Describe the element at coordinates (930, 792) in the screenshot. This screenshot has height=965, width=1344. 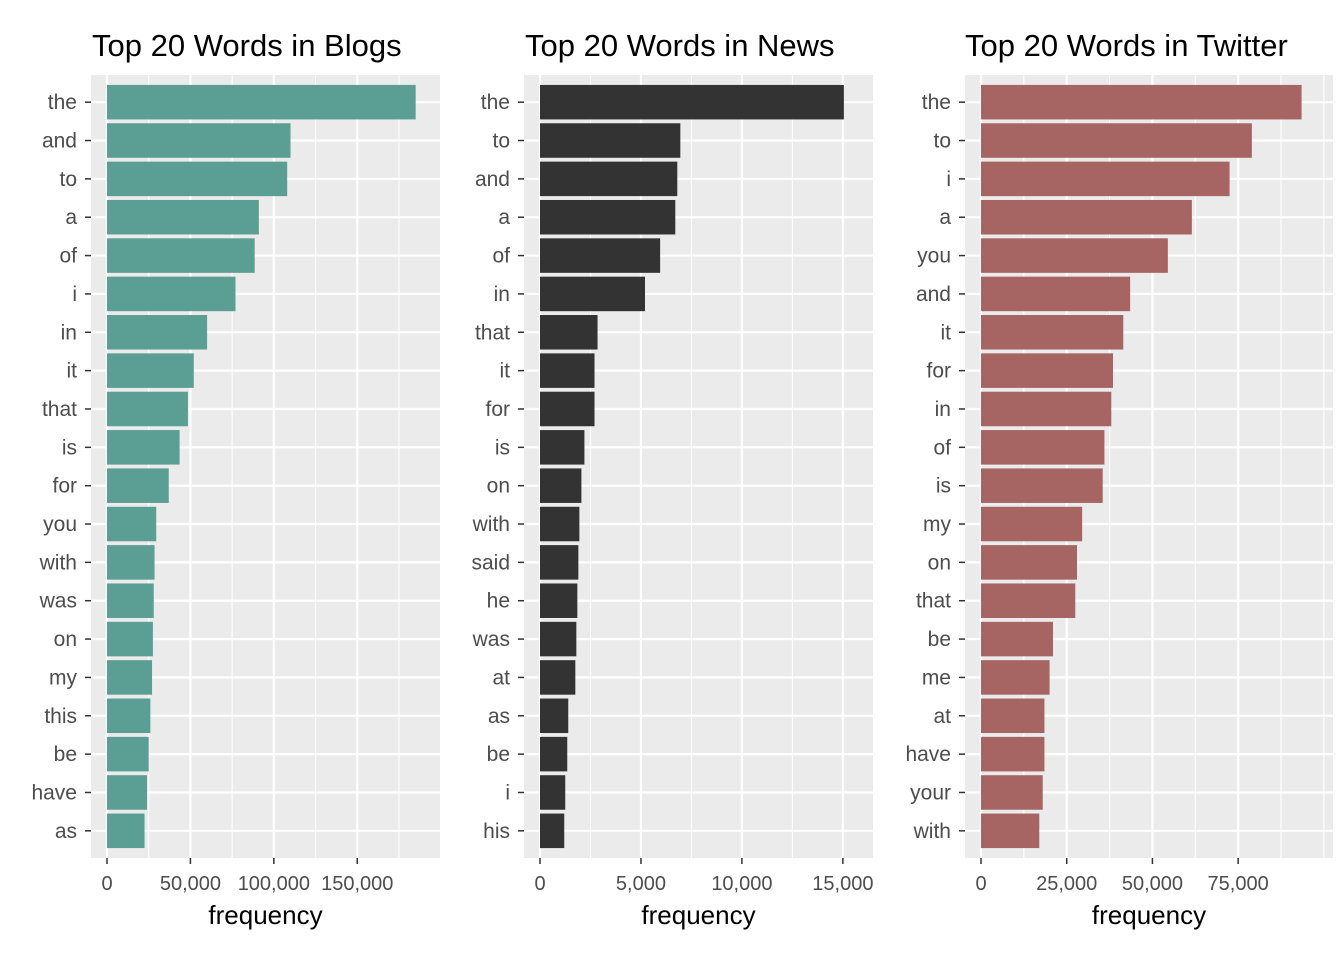
I see `y-tick-label: your` at that location.